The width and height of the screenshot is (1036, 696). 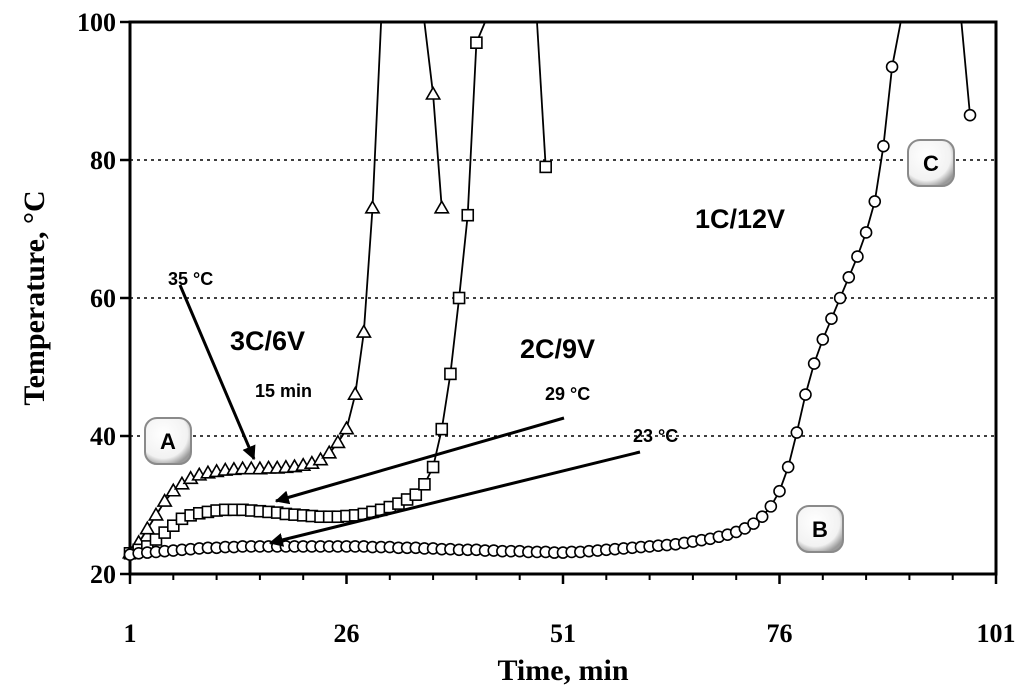 What do you see at coordinates (419, 460) in the screenshot?
I see `arrow-29c` at bounding box center [419, 460].